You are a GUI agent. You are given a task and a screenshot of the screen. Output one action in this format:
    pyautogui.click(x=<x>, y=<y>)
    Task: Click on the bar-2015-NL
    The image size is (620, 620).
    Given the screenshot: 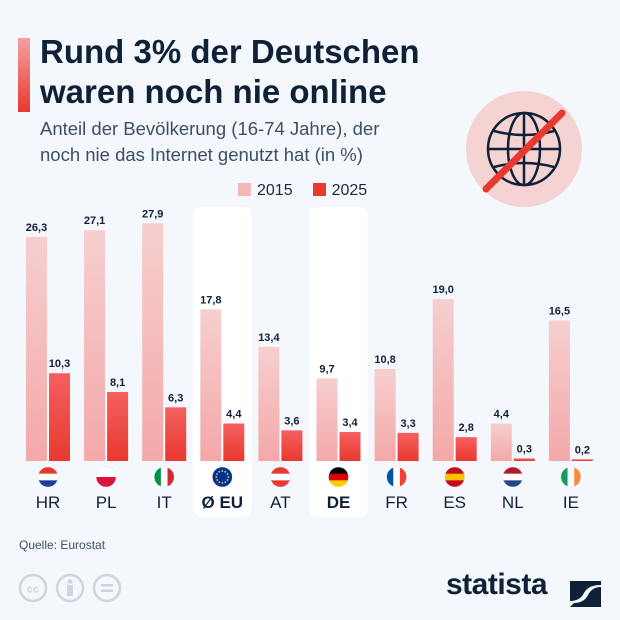 What is the action you would take?
    pyautogui.click(x=501, y=442)
    